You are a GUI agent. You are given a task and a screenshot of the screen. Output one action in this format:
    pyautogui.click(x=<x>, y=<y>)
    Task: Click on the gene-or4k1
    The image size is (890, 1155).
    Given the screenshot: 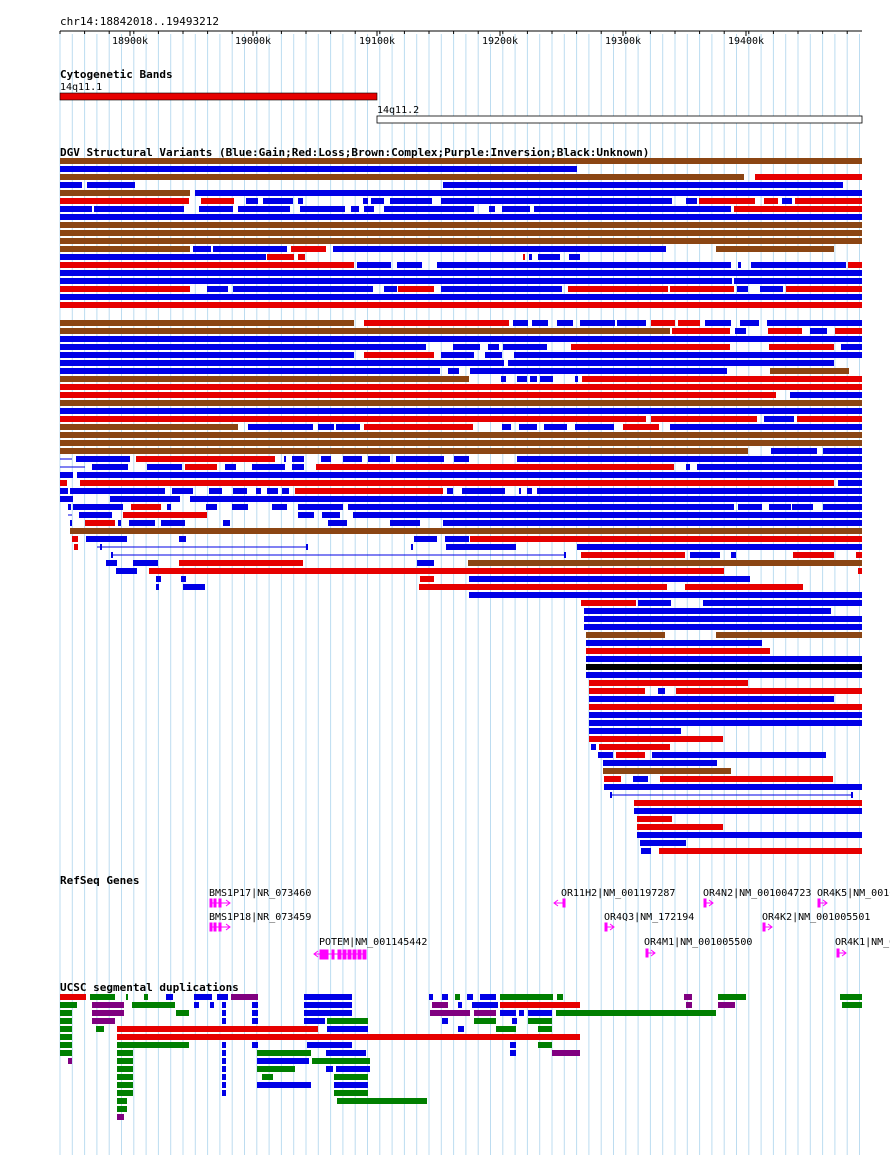 What is the action you would take?
    pyautogui.click(x=841, y=953)
    